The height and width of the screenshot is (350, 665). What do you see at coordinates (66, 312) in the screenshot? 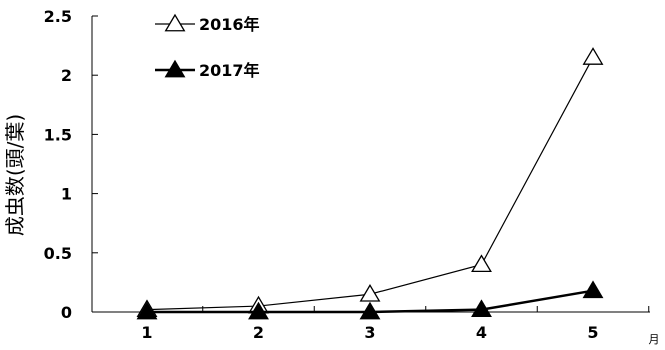
I see `y-tick-label: 0` at bounding box center [66, 312].